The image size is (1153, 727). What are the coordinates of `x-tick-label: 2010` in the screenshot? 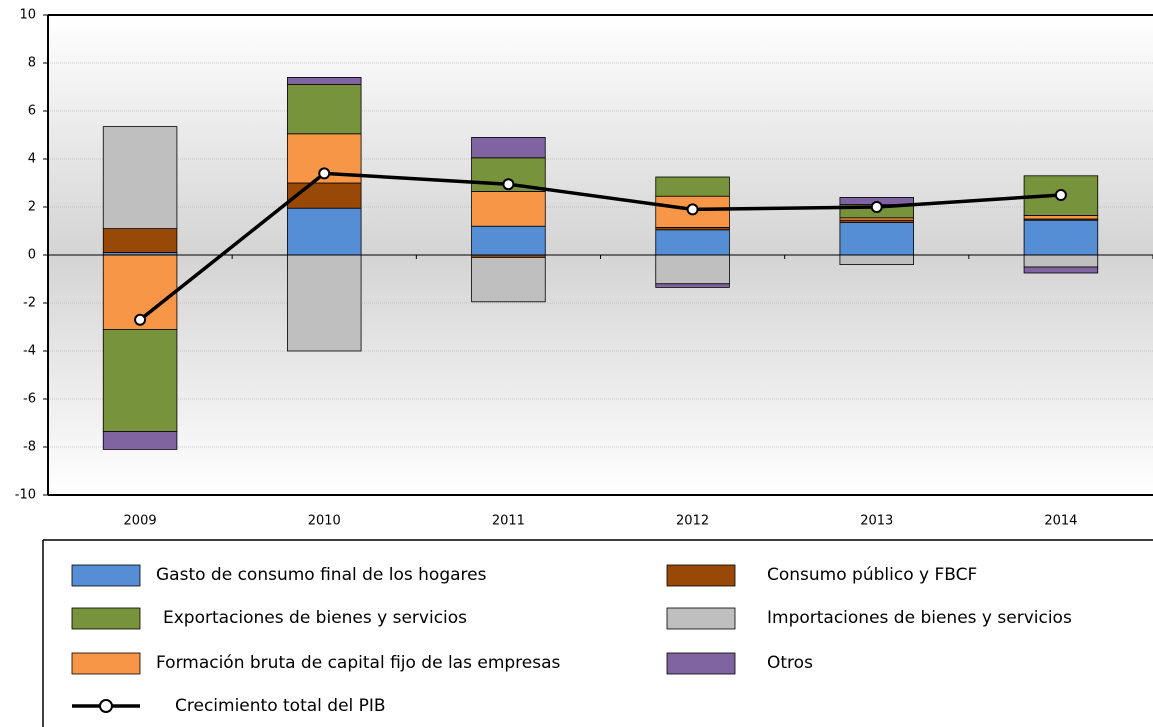 It's located at (324, 521).